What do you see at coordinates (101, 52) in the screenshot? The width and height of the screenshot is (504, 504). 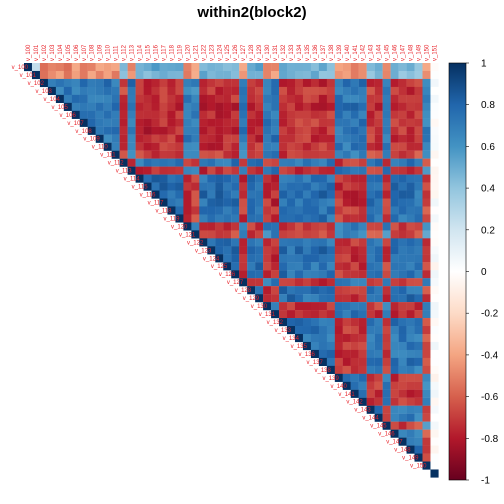 I see `column-label: v_109` at bounding box center [101, 52].